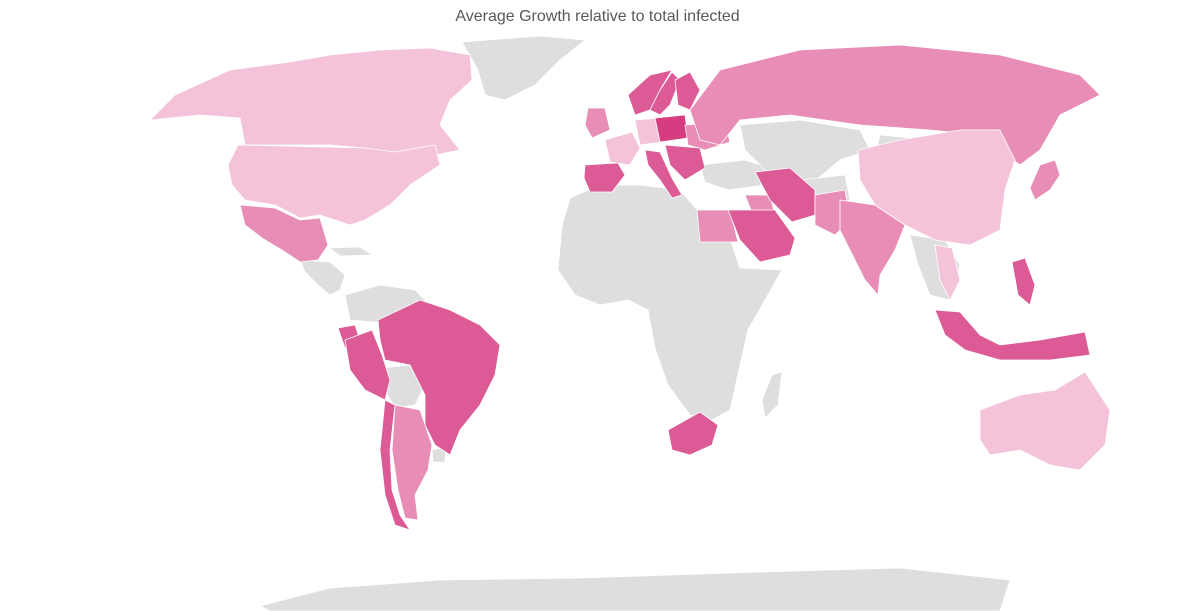  What do you see at coordinates (439, 377) in the screenshot?
I see `region-brazil` at bounding box center [439, 377].